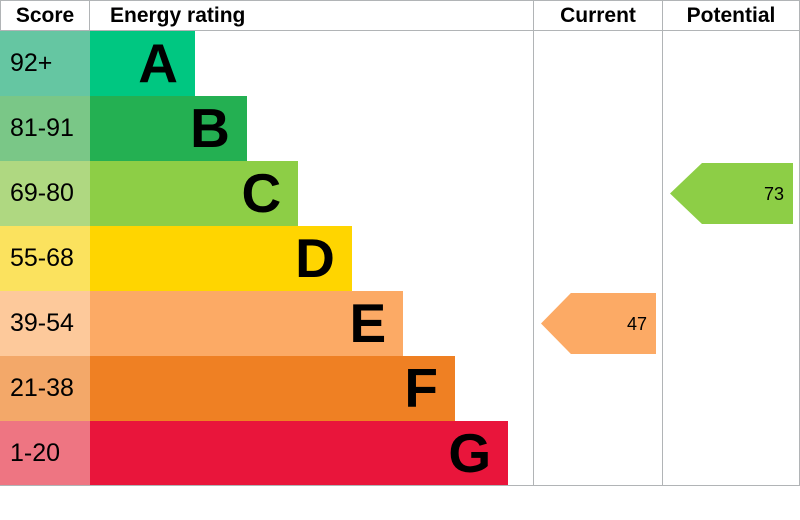 This screenshot has height=520, width=800. I want to click on rating-bar: G, so click(299, 453).